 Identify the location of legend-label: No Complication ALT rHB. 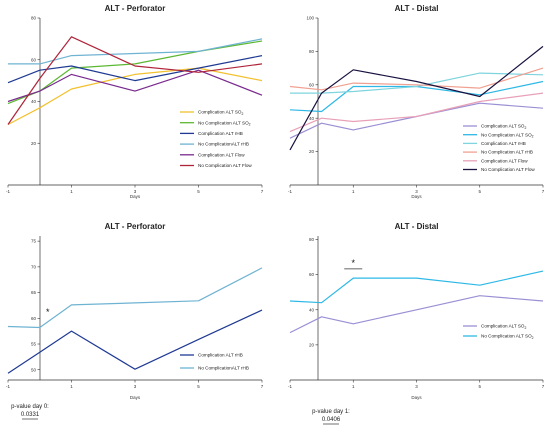
(507, 152).